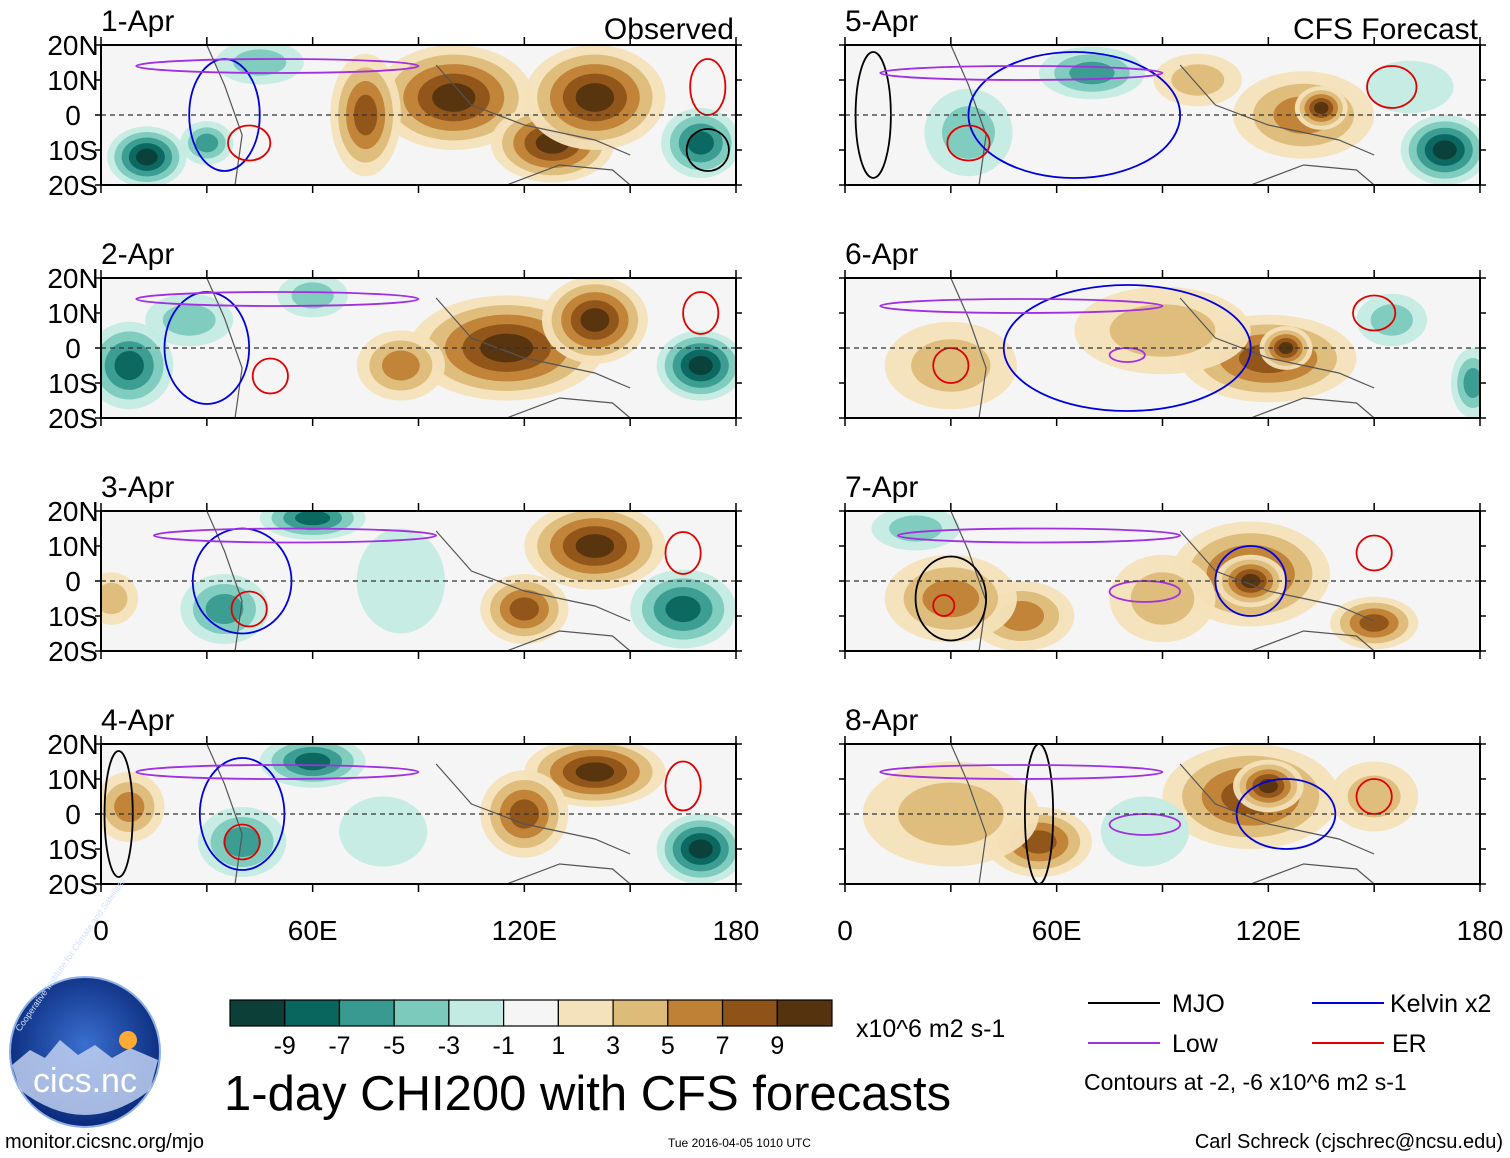 This screenshot has width=1510, height=1158. What do you see at coordinates (668, 1046) in the screenshot?
I see `colorbar-tick-label: 5` at bounding box center [668, 1046].